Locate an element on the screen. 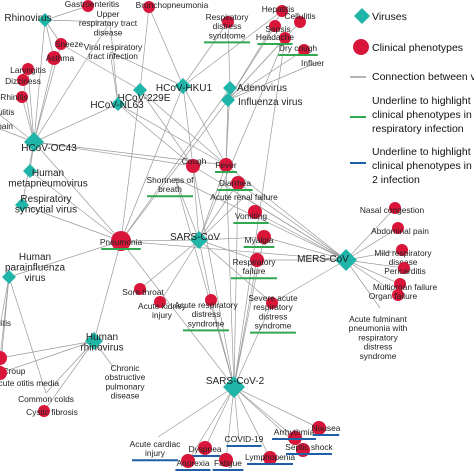  phenotype-label: Arrhythmia is located at coordinates (294, 432).